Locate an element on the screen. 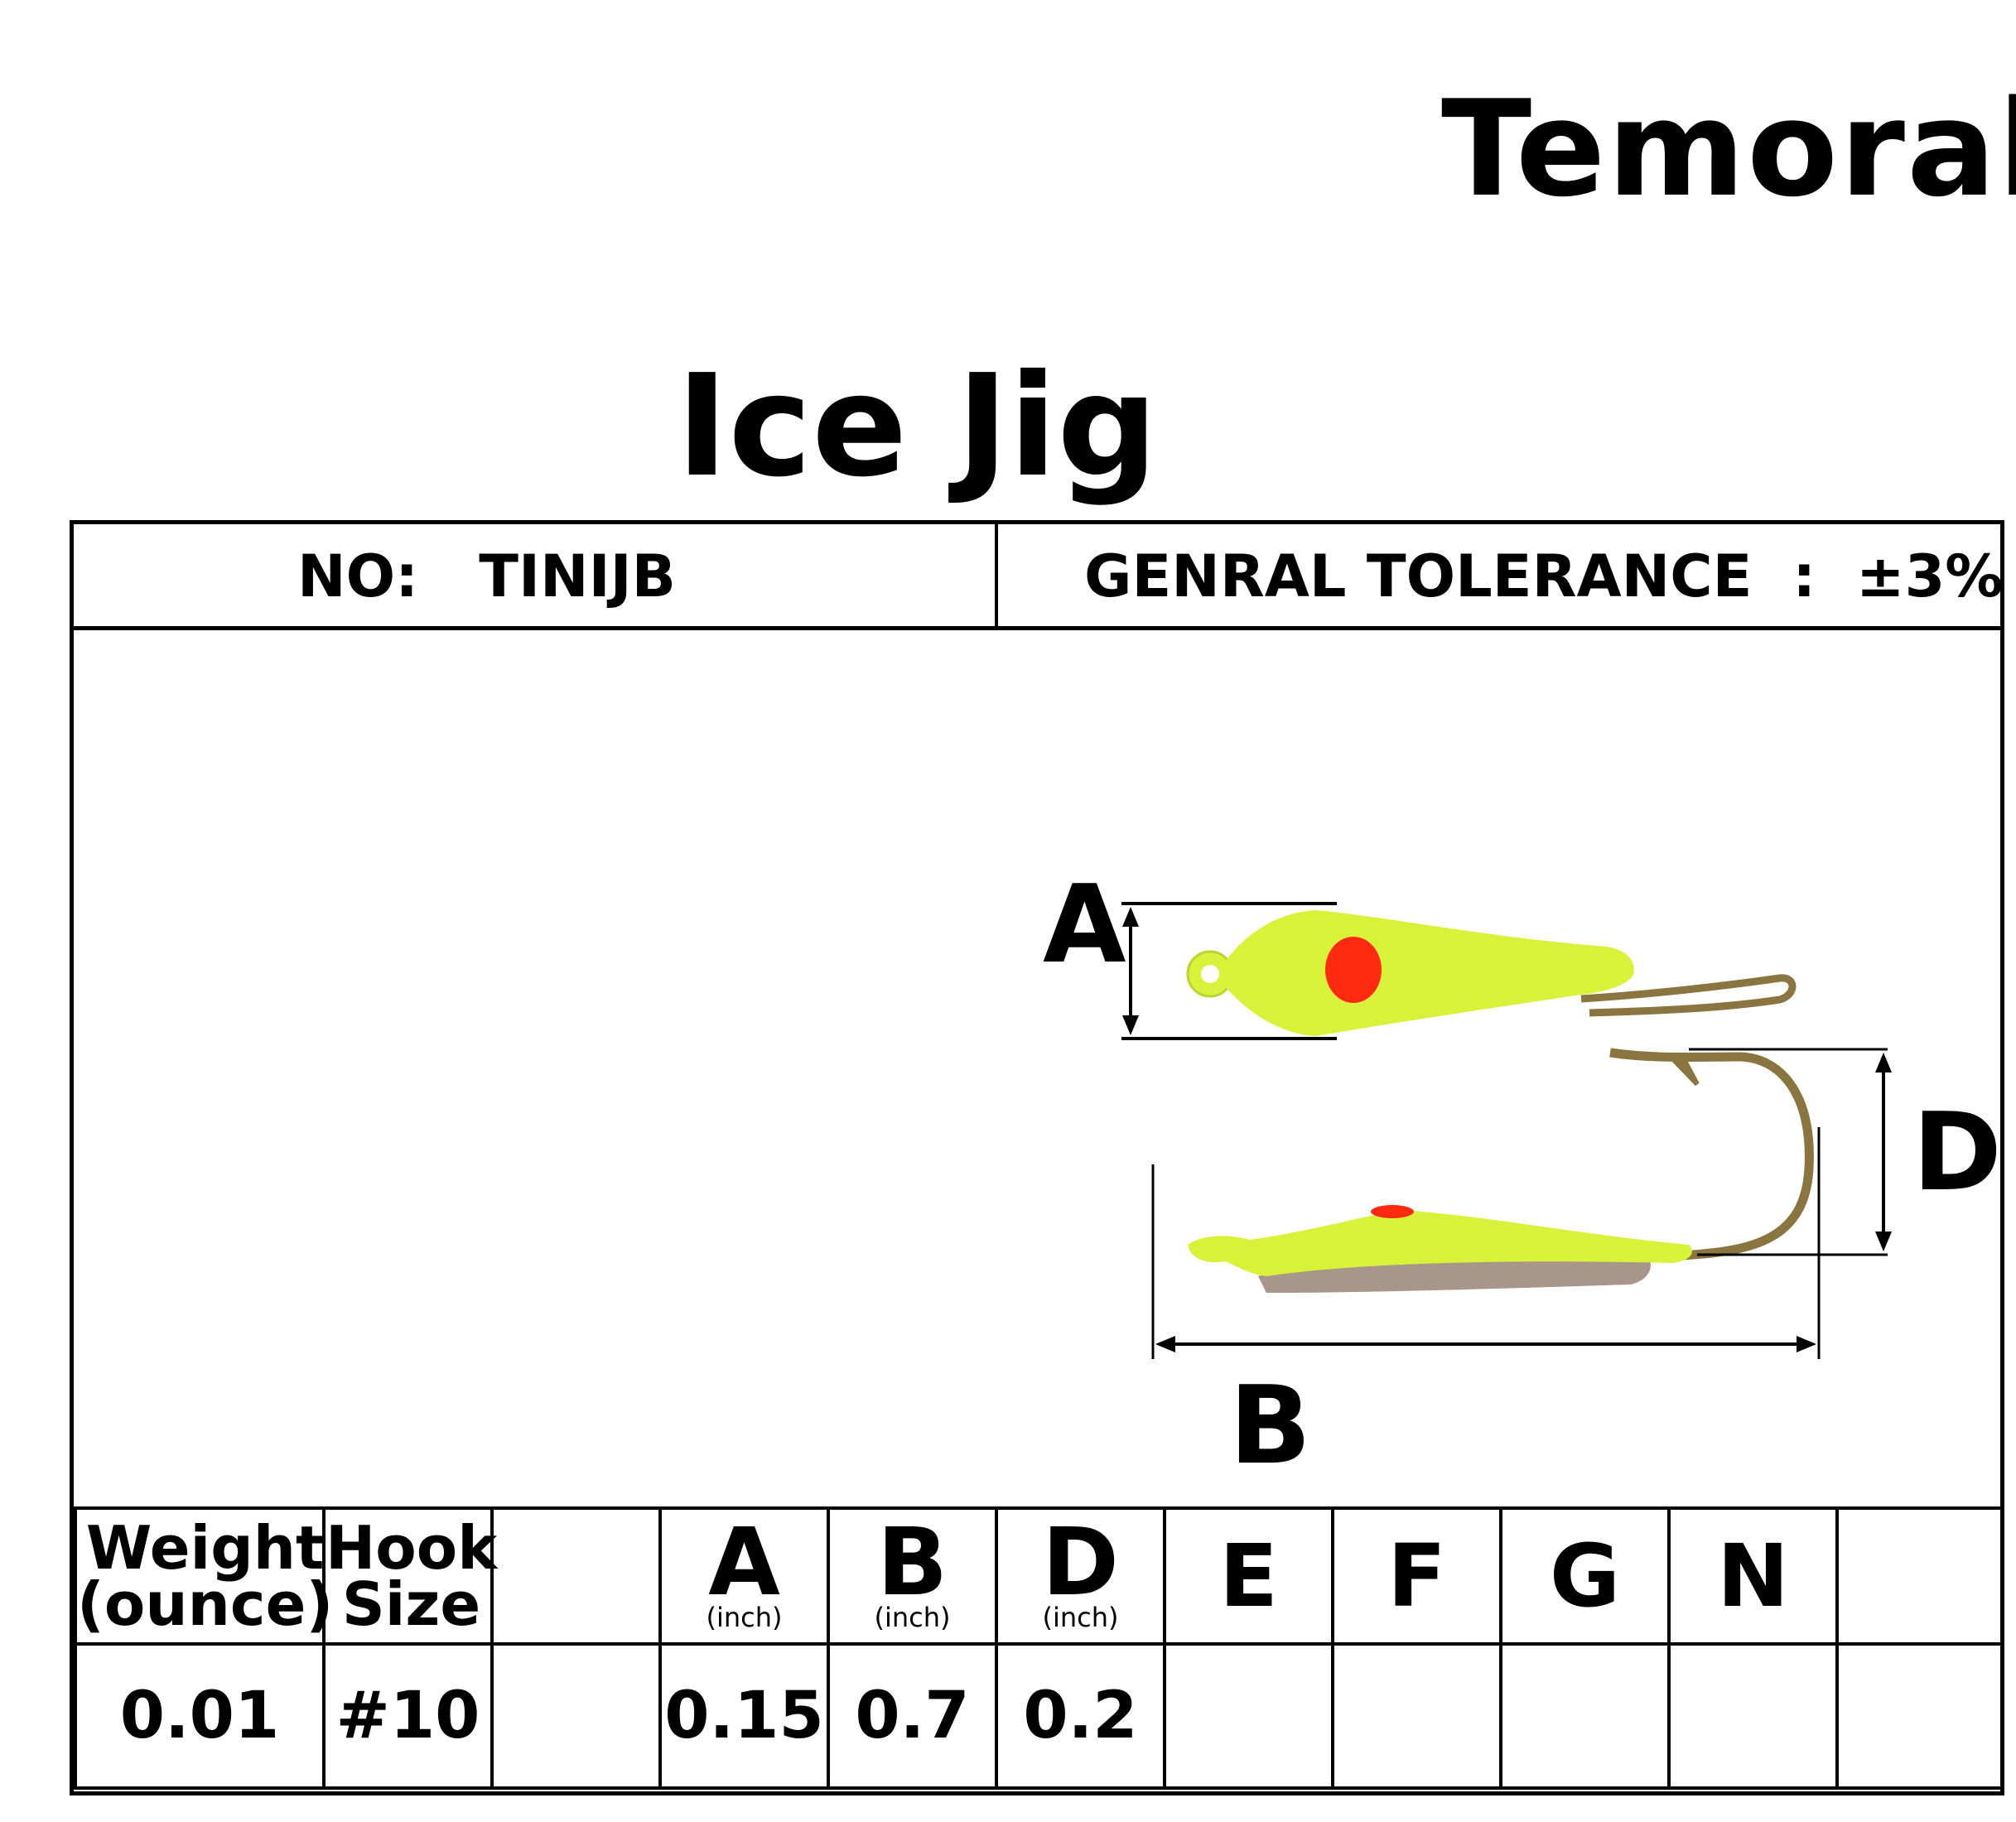 The image size is (2016, 1822). header-b-letter: B is located at coordinates (912, 1562).